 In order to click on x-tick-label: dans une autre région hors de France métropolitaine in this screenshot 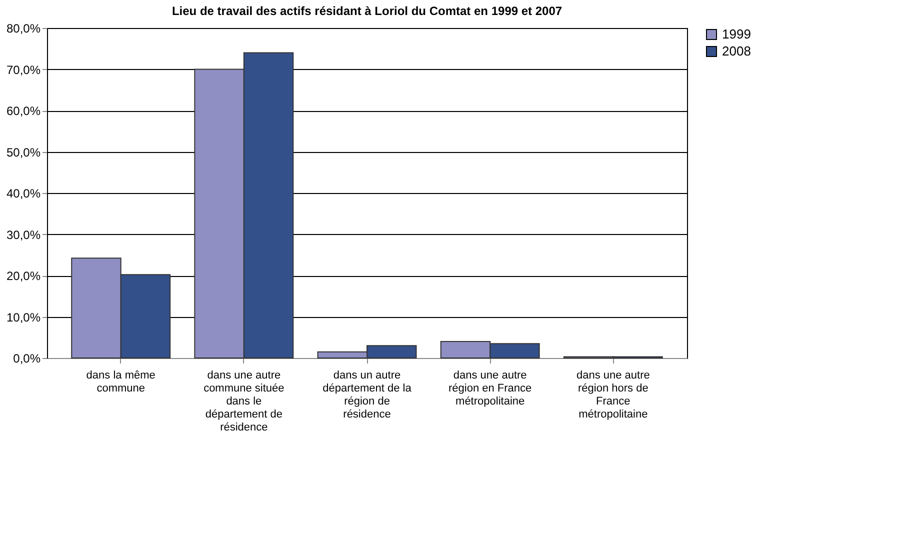, I will do `click(613, 395)`.